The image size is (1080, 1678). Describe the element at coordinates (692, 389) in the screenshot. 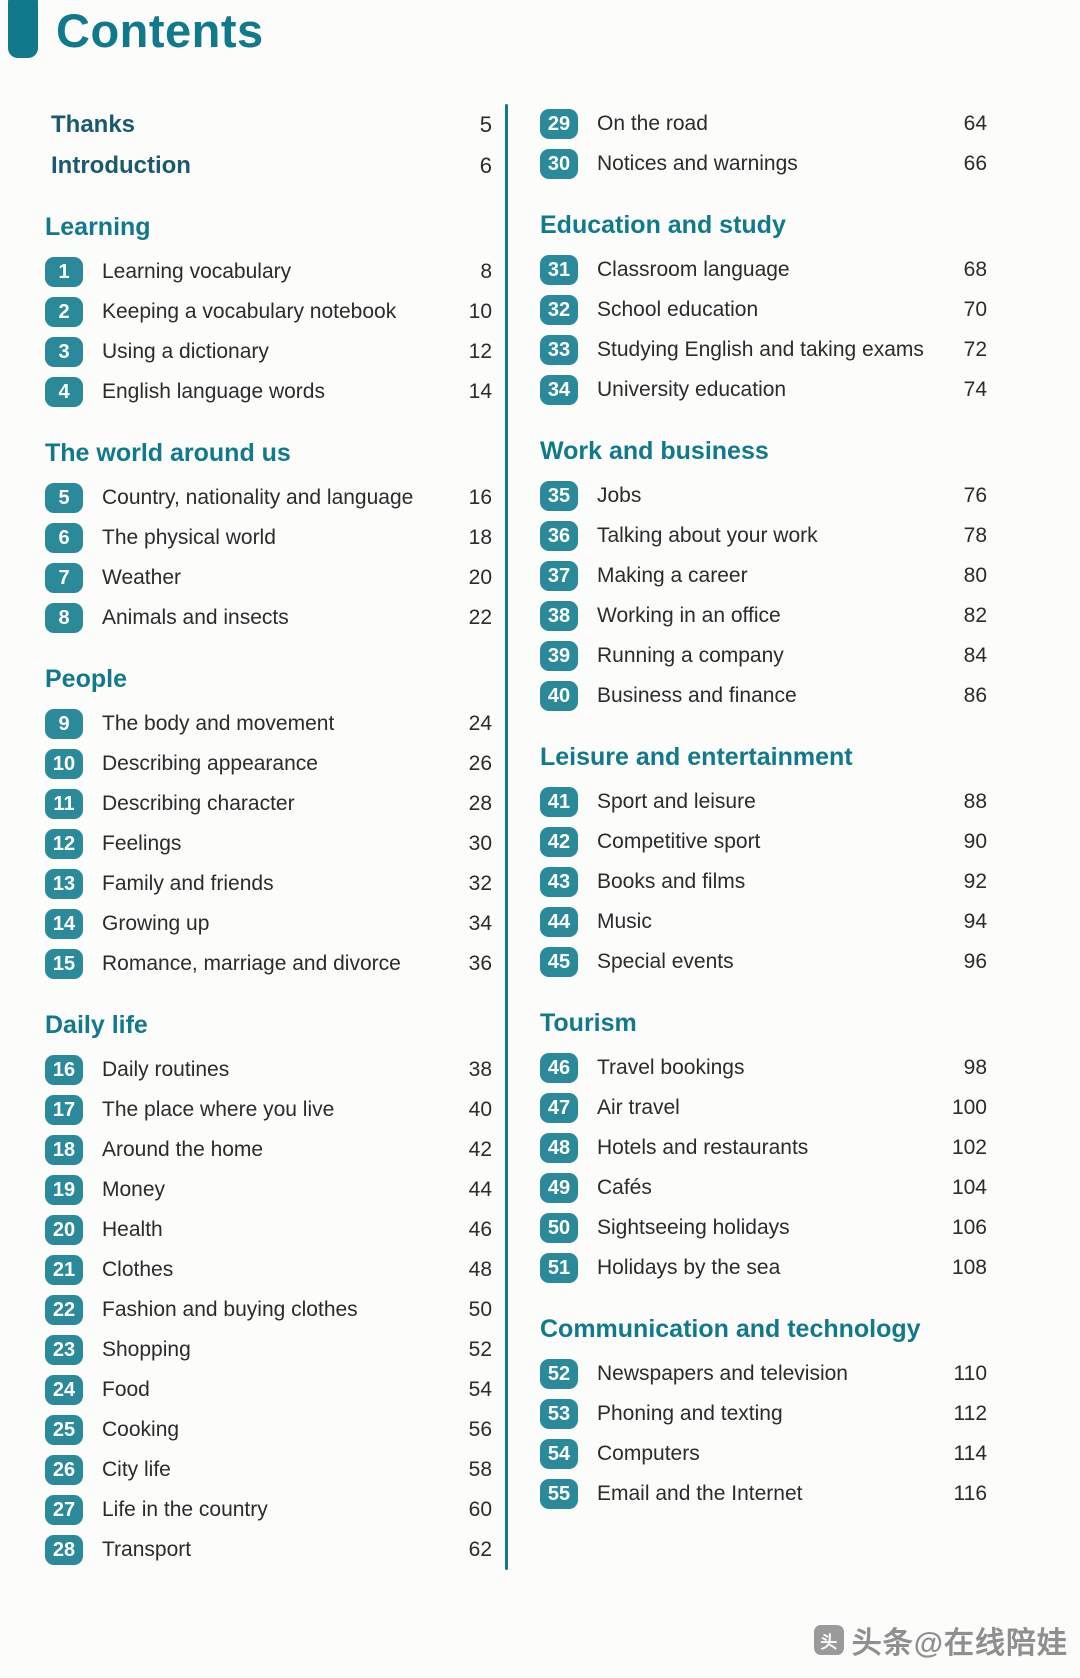

I see `unit-title: University education` at that location.